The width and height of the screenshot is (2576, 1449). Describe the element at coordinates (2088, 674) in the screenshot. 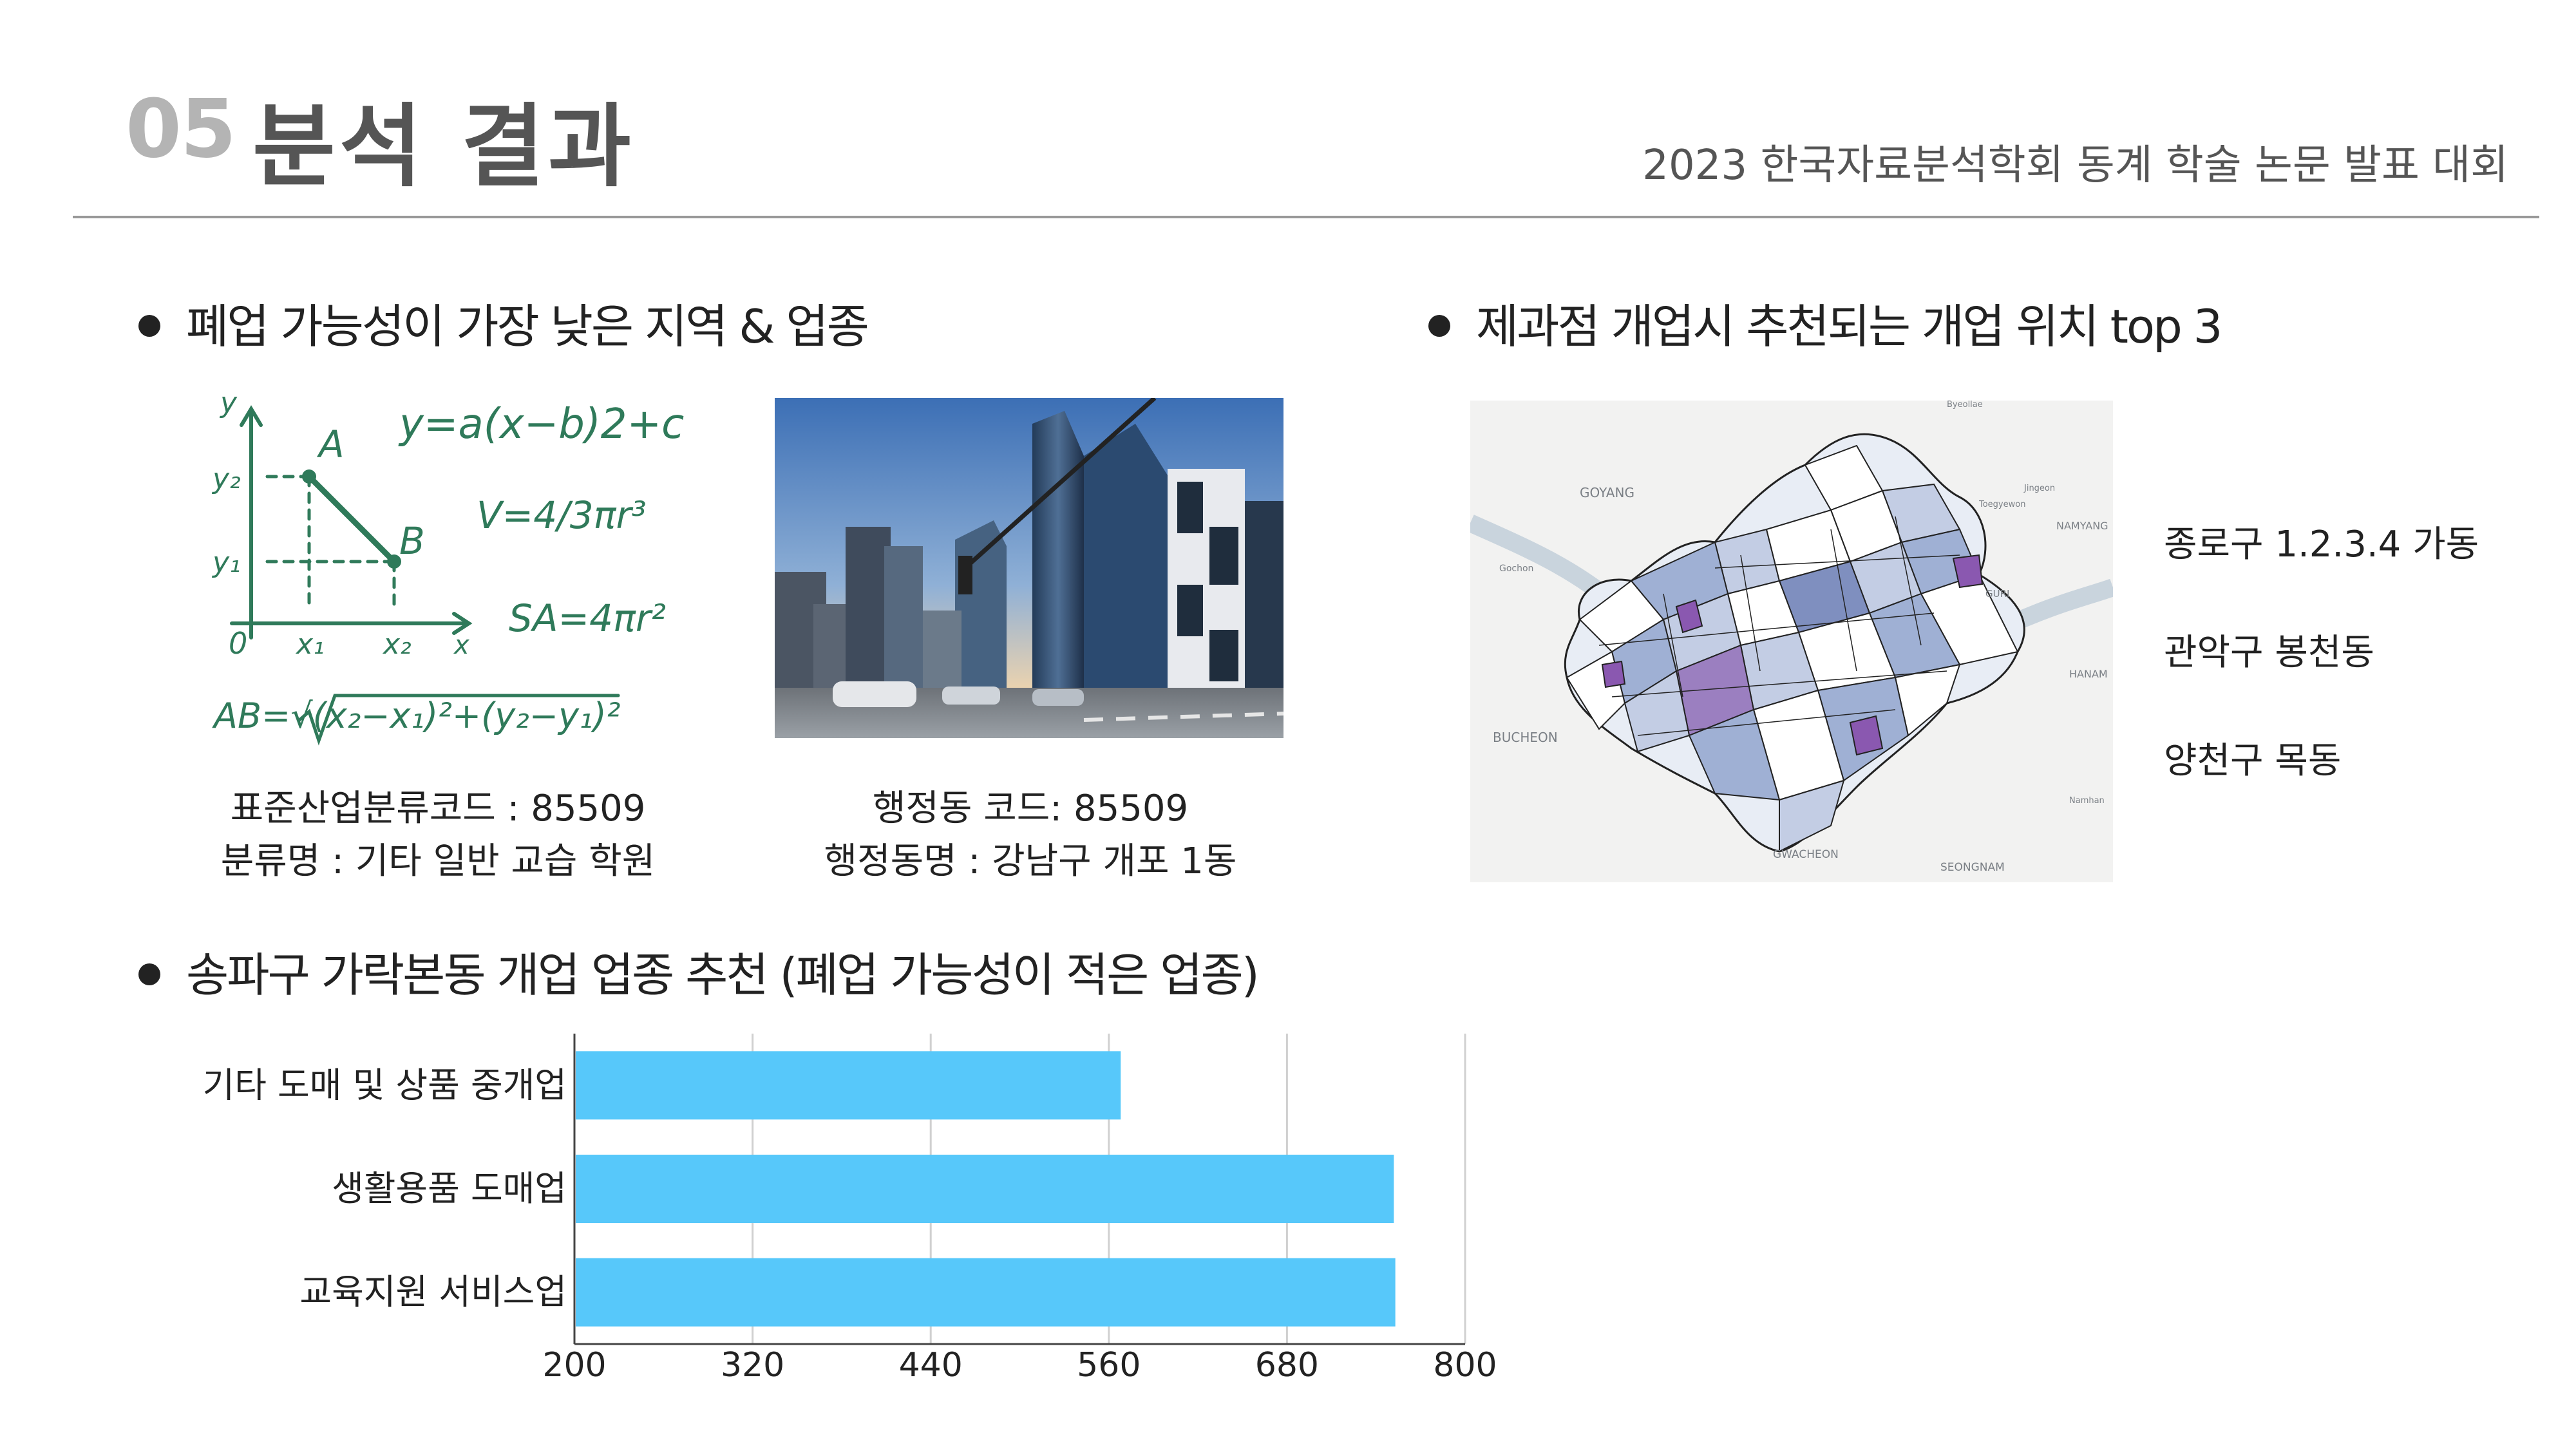

I see `map-label-hanam: HANAM` at that location.